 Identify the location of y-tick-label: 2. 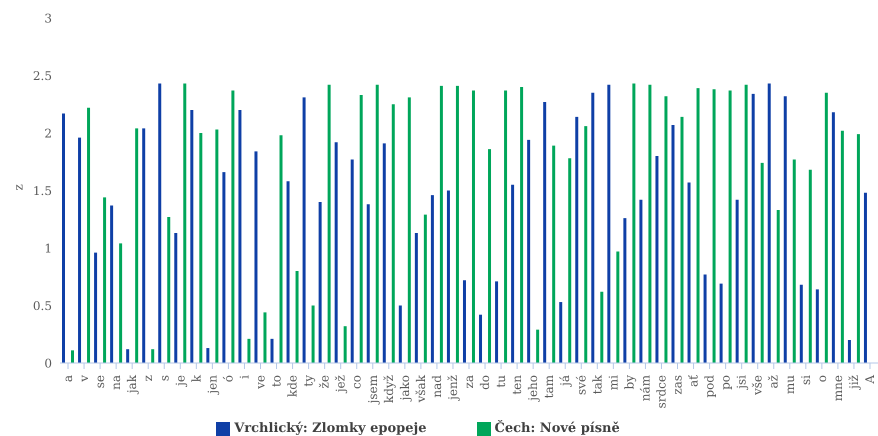
(48, 133).